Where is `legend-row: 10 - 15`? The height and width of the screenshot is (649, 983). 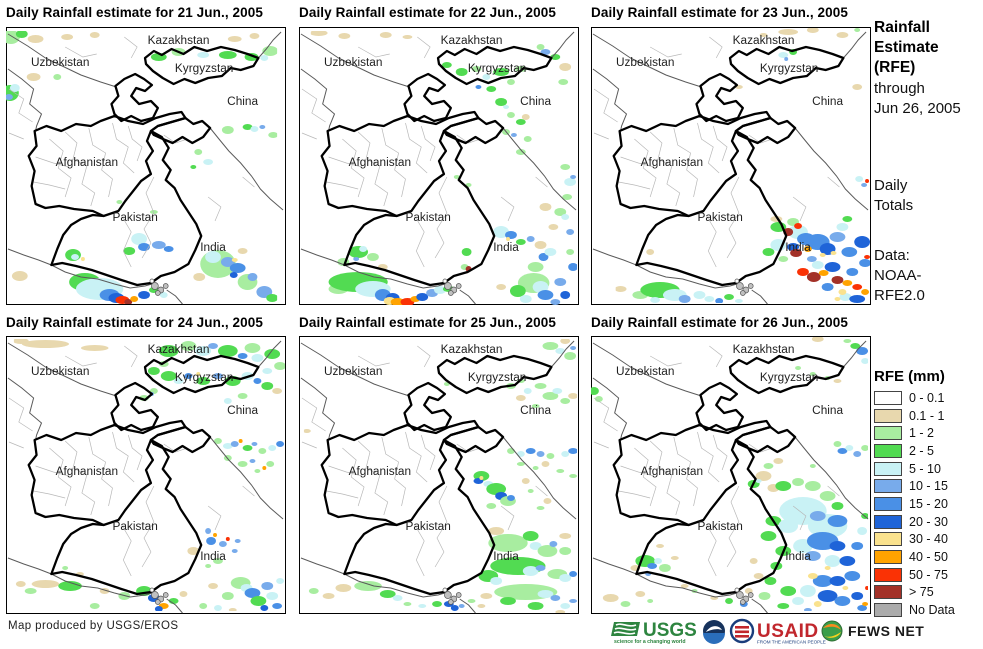
legend-row: 10 - 15 is located at coordinates (914, 486).